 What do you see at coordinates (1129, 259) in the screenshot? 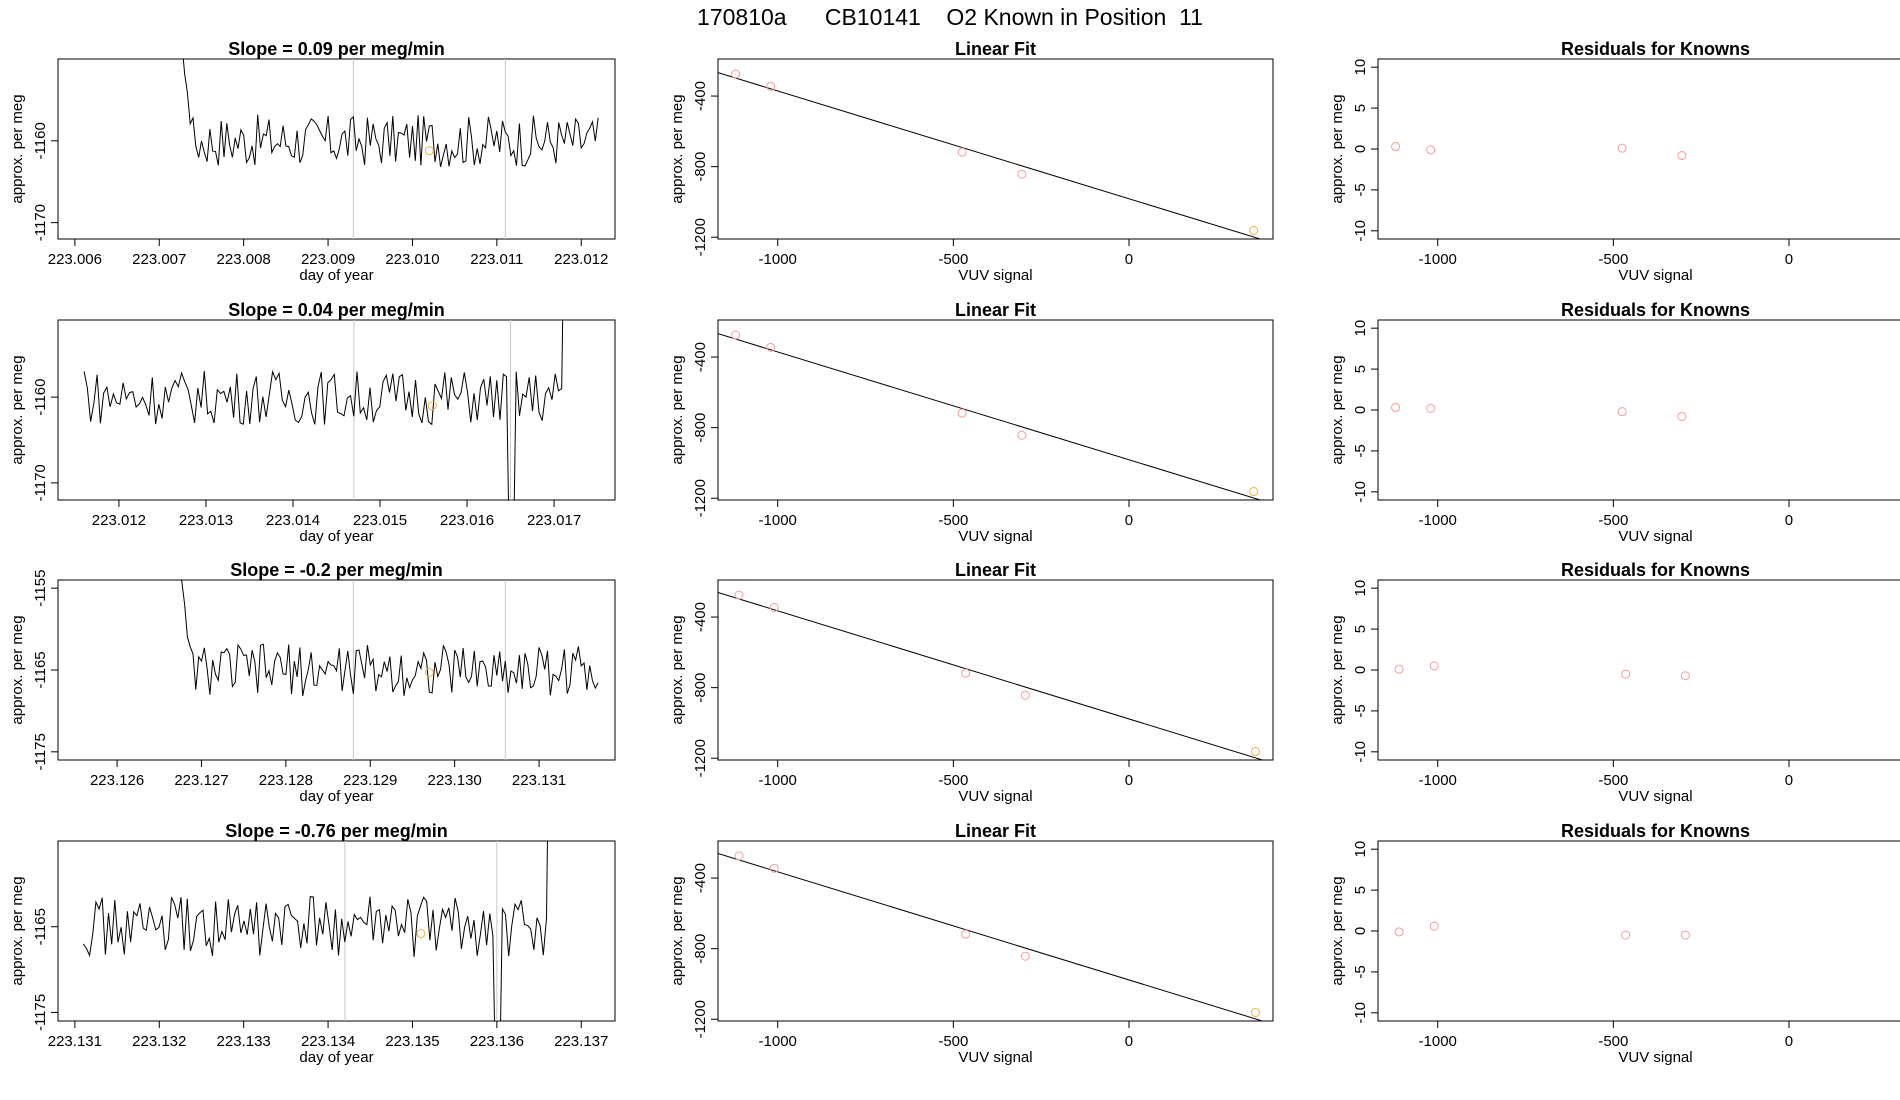
I see `chart-2-x-tick-label: 0` at bounding box center [1129, 259].